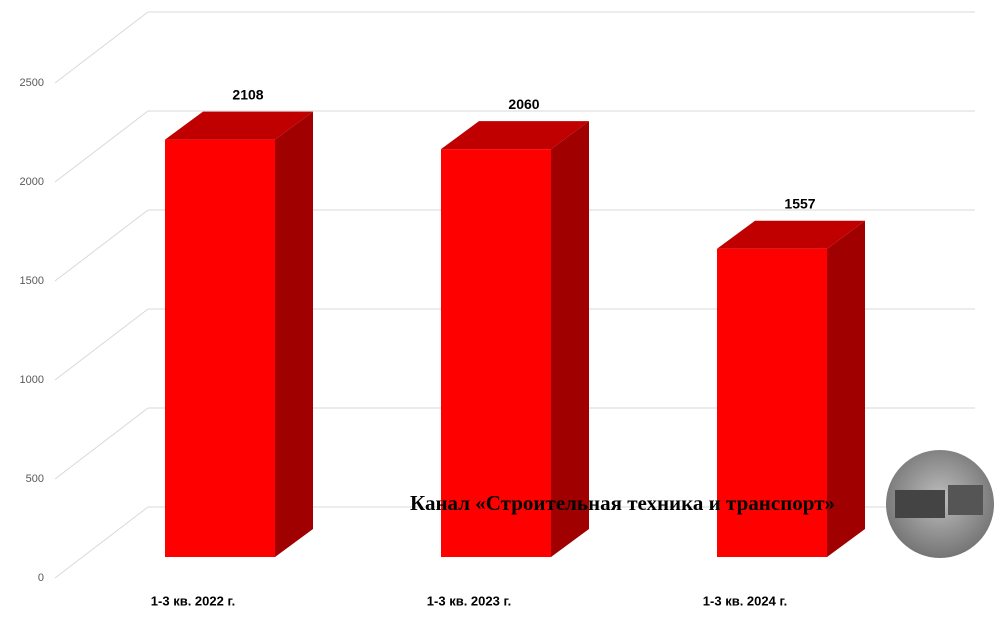  What do you see at coordinates (193, 600) in the screenshot?
I see `x-tick-label: 1-3 кв. 2022 г.` at bounding box center [193, 600].